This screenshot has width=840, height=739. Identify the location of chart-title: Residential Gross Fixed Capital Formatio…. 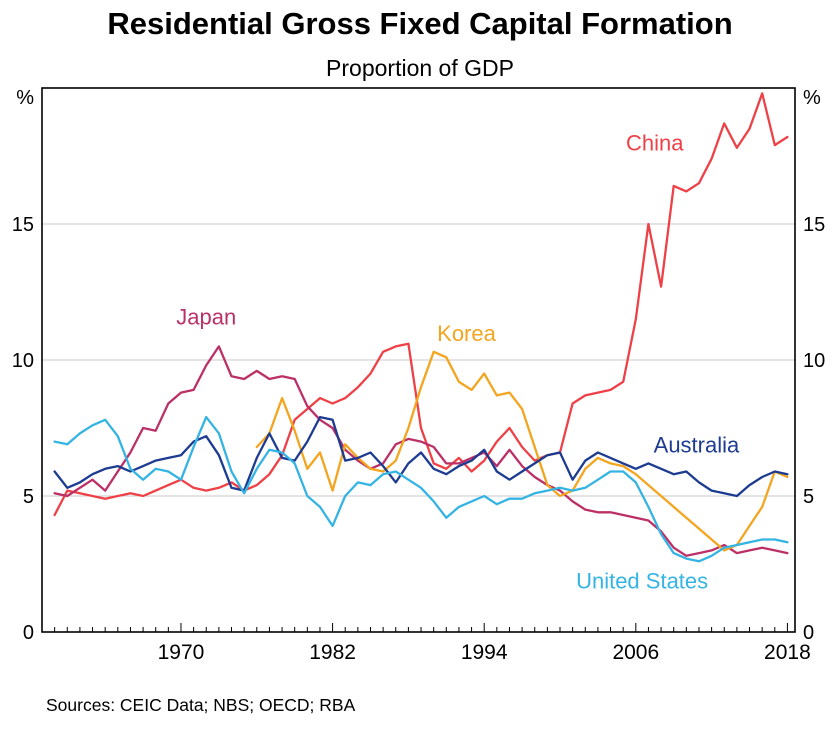
(420, 23).